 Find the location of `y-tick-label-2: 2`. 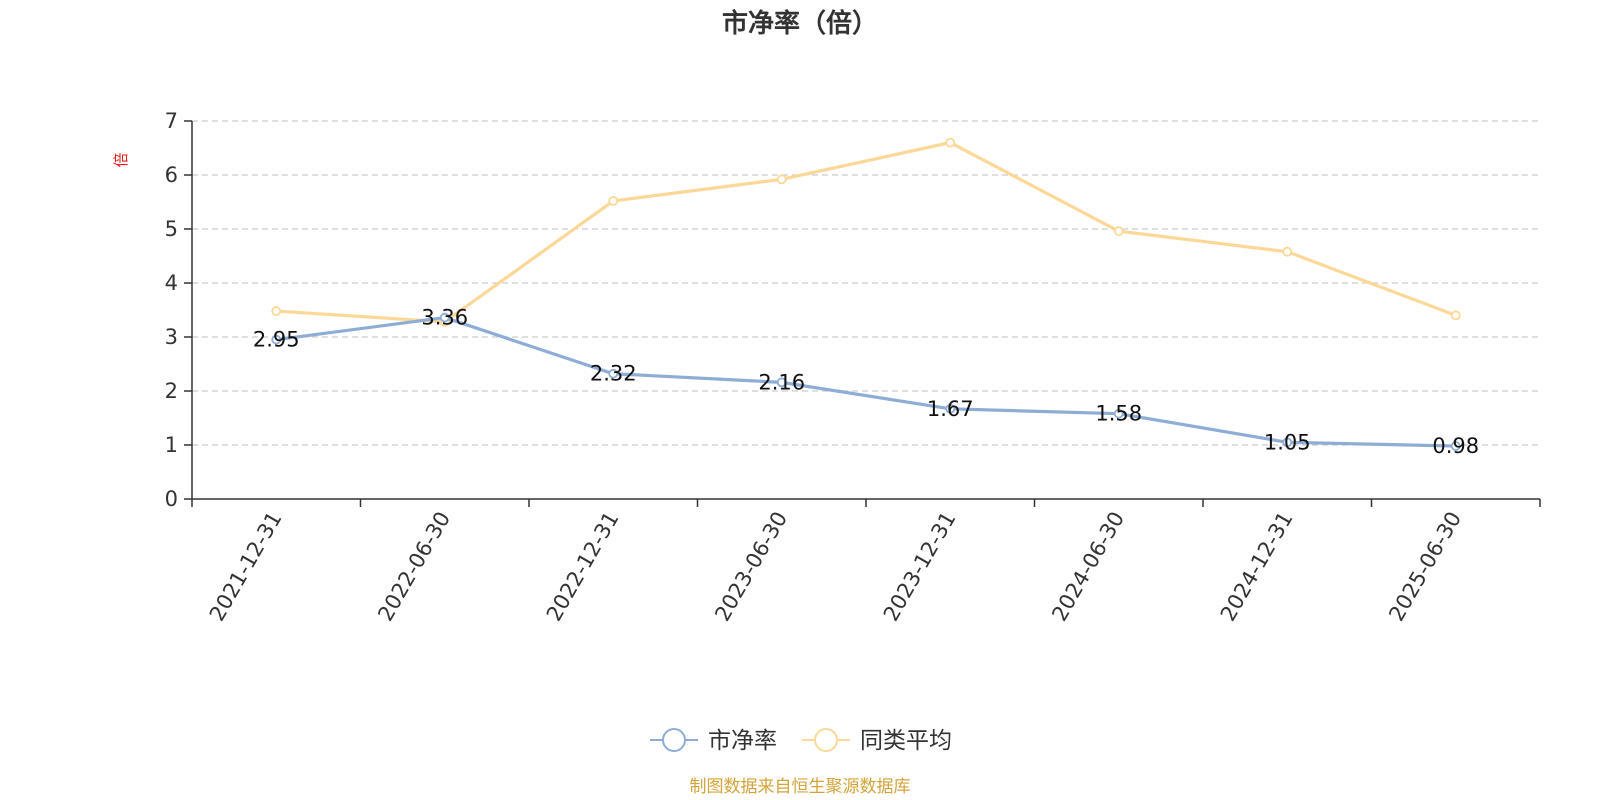

y-tick-label-2: 2 is located at coordinates (171, 391).